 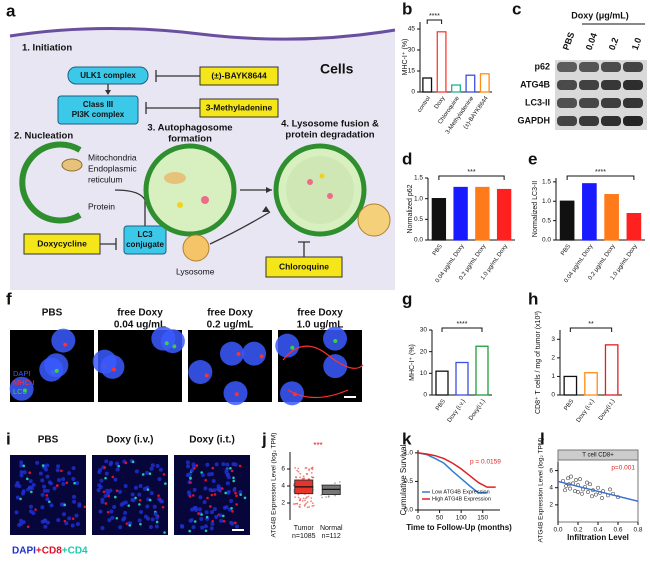 I want to click on annotation: p = 0.0159, so click(x=485, y=462).